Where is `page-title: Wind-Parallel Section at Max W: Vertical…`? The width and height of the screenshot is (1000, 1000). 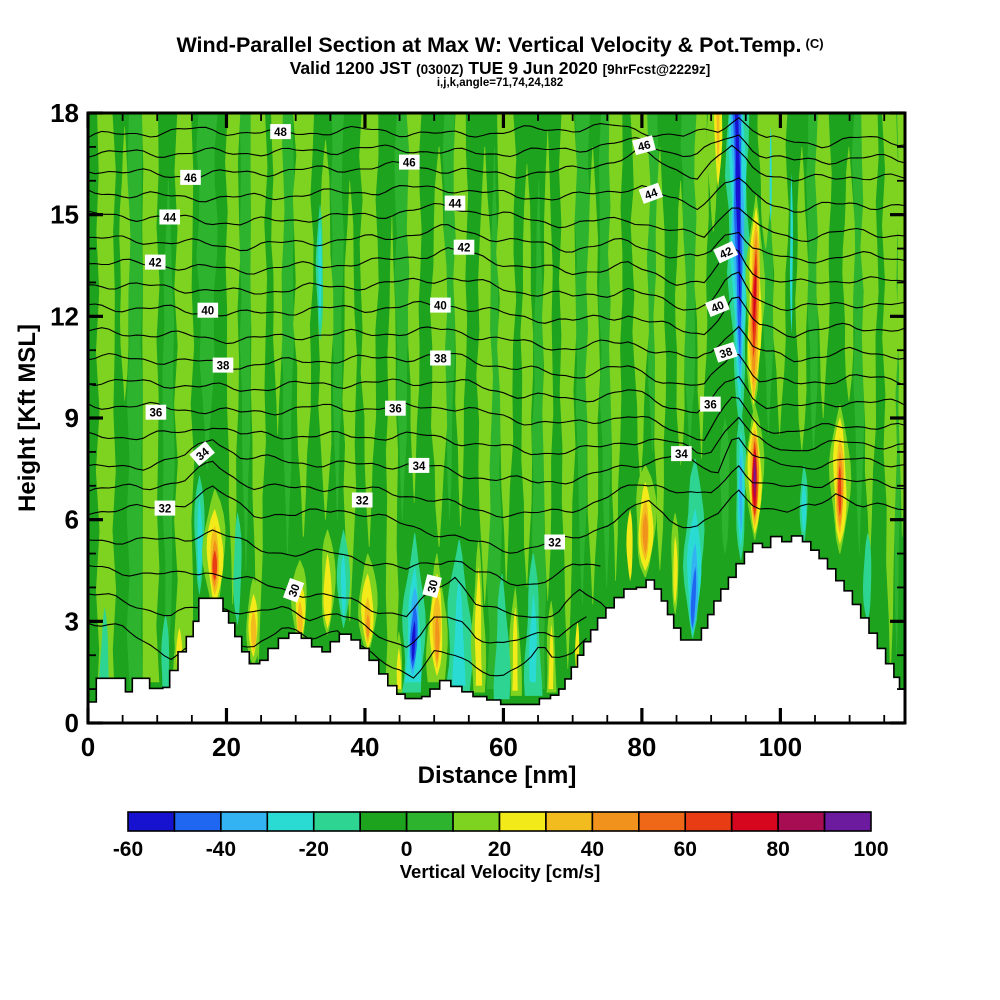
page-title: Wind-Parallel Section at Max W: Vertical… is located at coordinates (500, 45).